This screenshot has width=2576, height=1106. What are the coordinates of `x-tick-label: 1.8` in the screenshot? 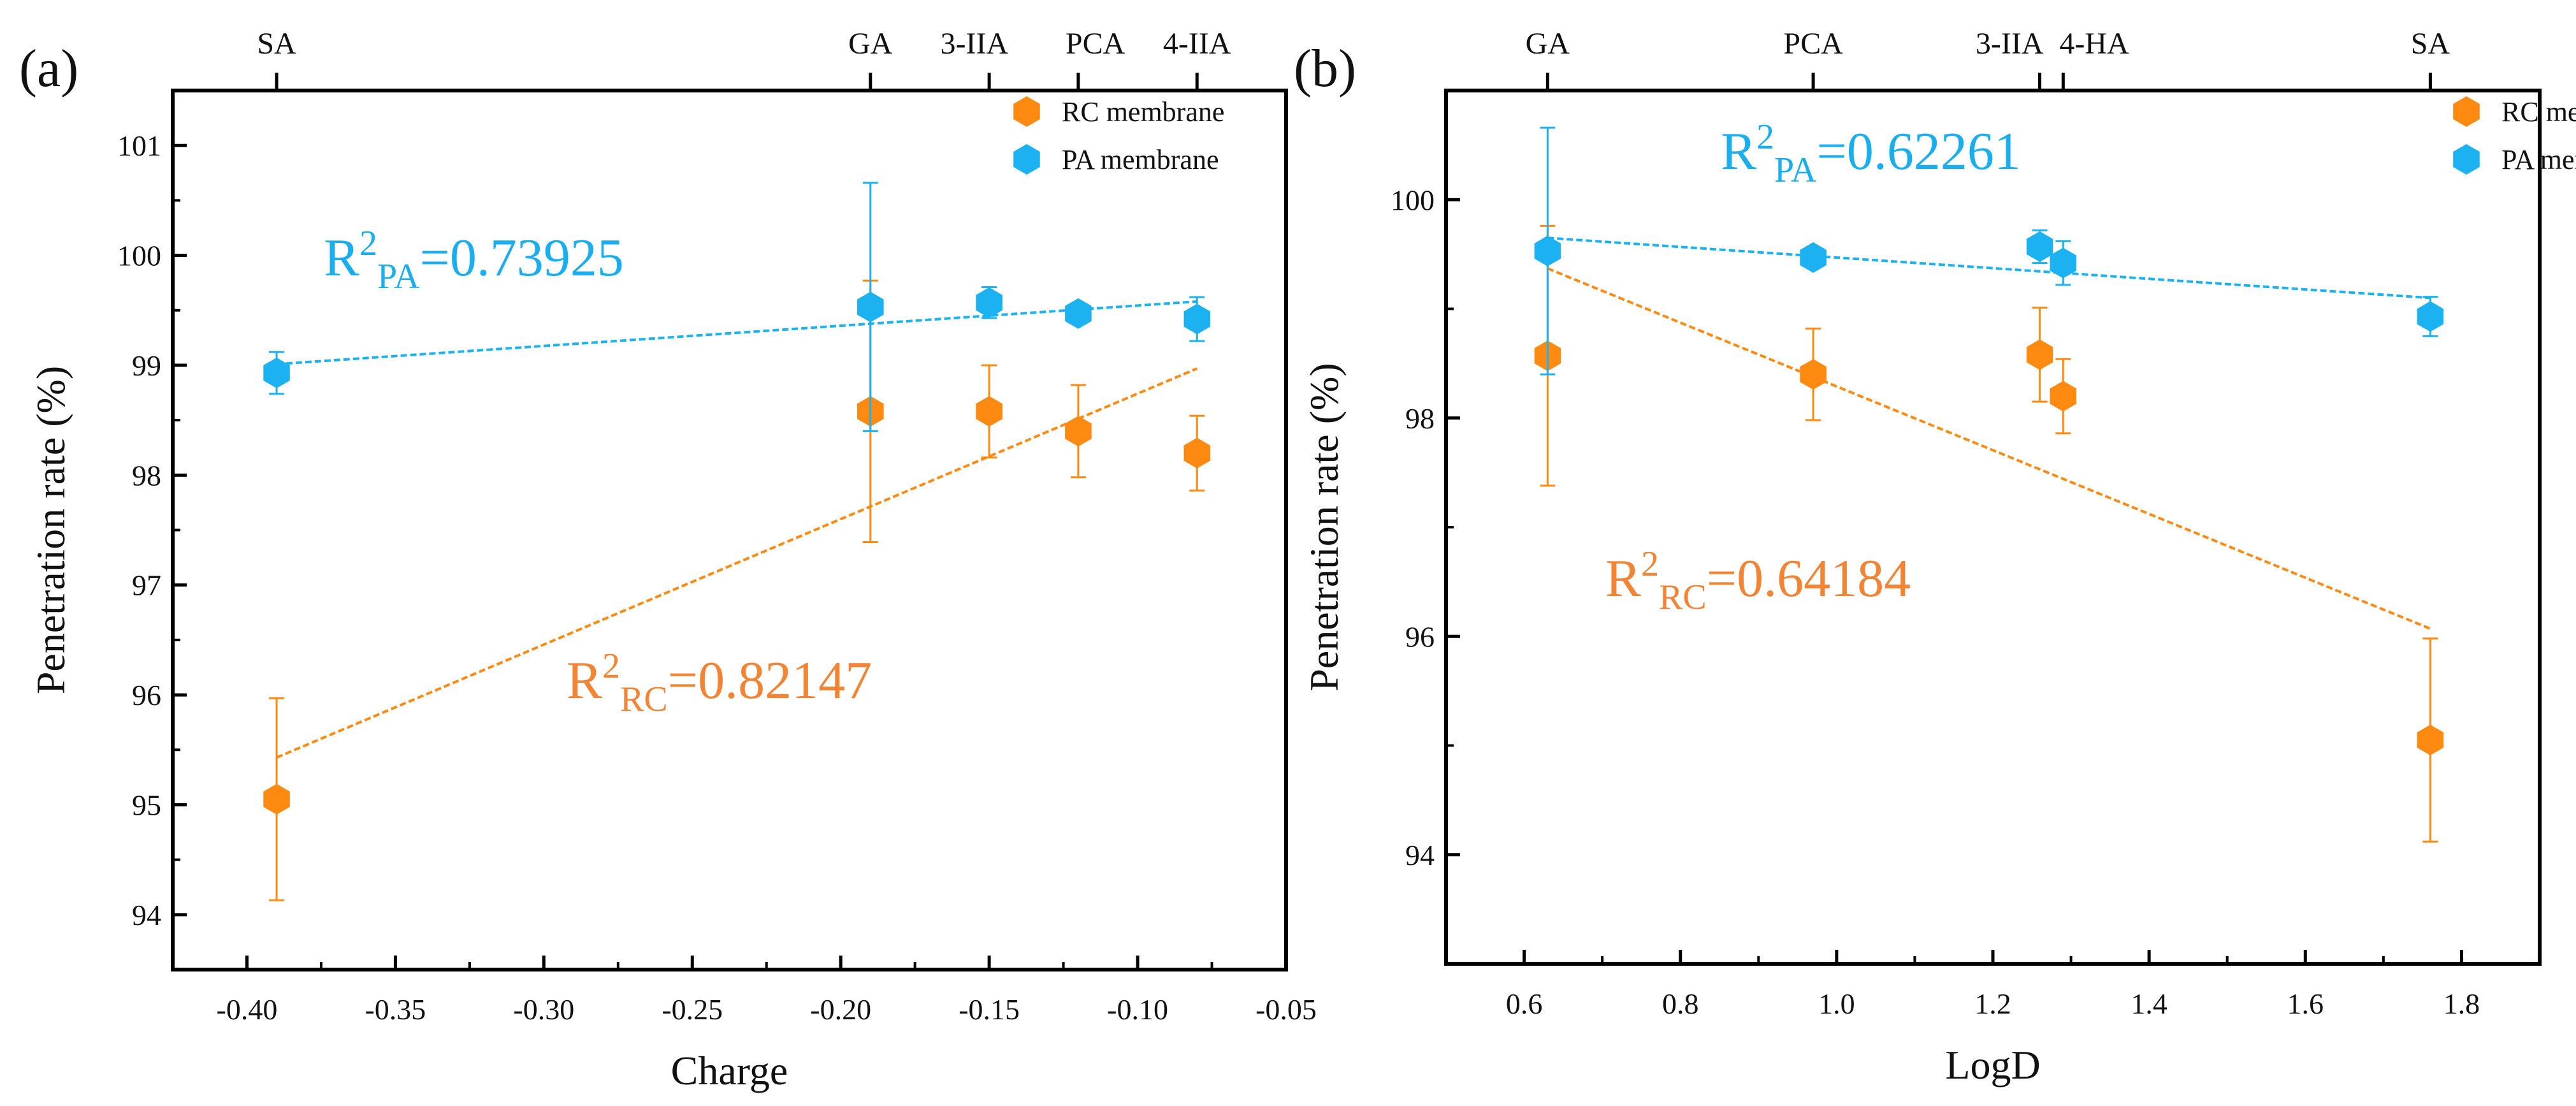 It's located at (2461, 1003).